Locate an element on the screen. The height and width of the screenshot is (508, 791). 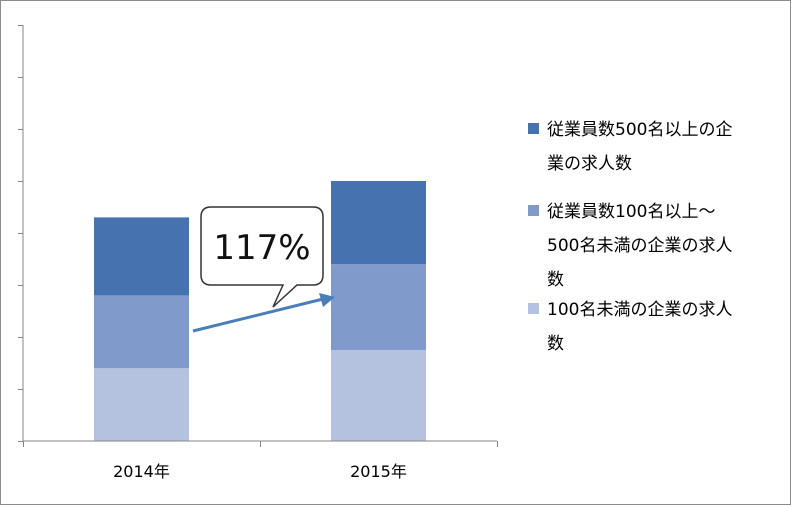
growth-arrow is located at coordinates (258, 315).